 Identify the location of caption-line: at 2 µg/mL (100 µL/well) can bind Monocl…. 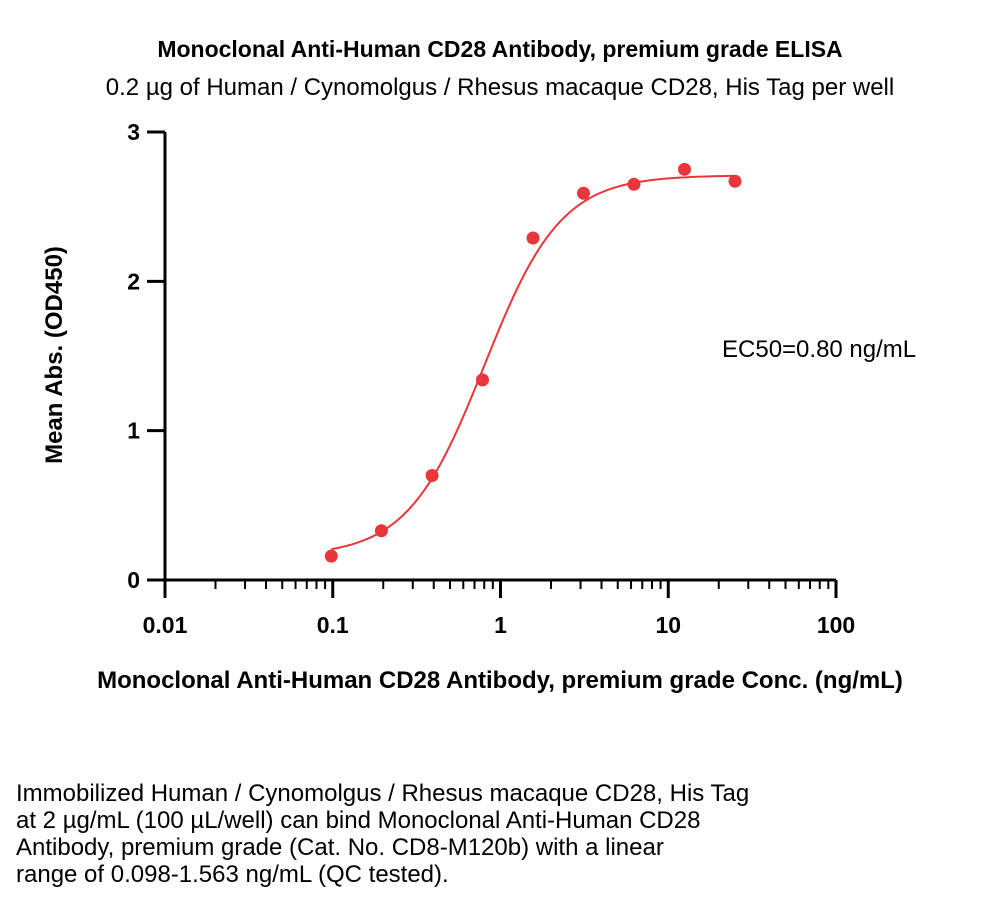
(358, 820).